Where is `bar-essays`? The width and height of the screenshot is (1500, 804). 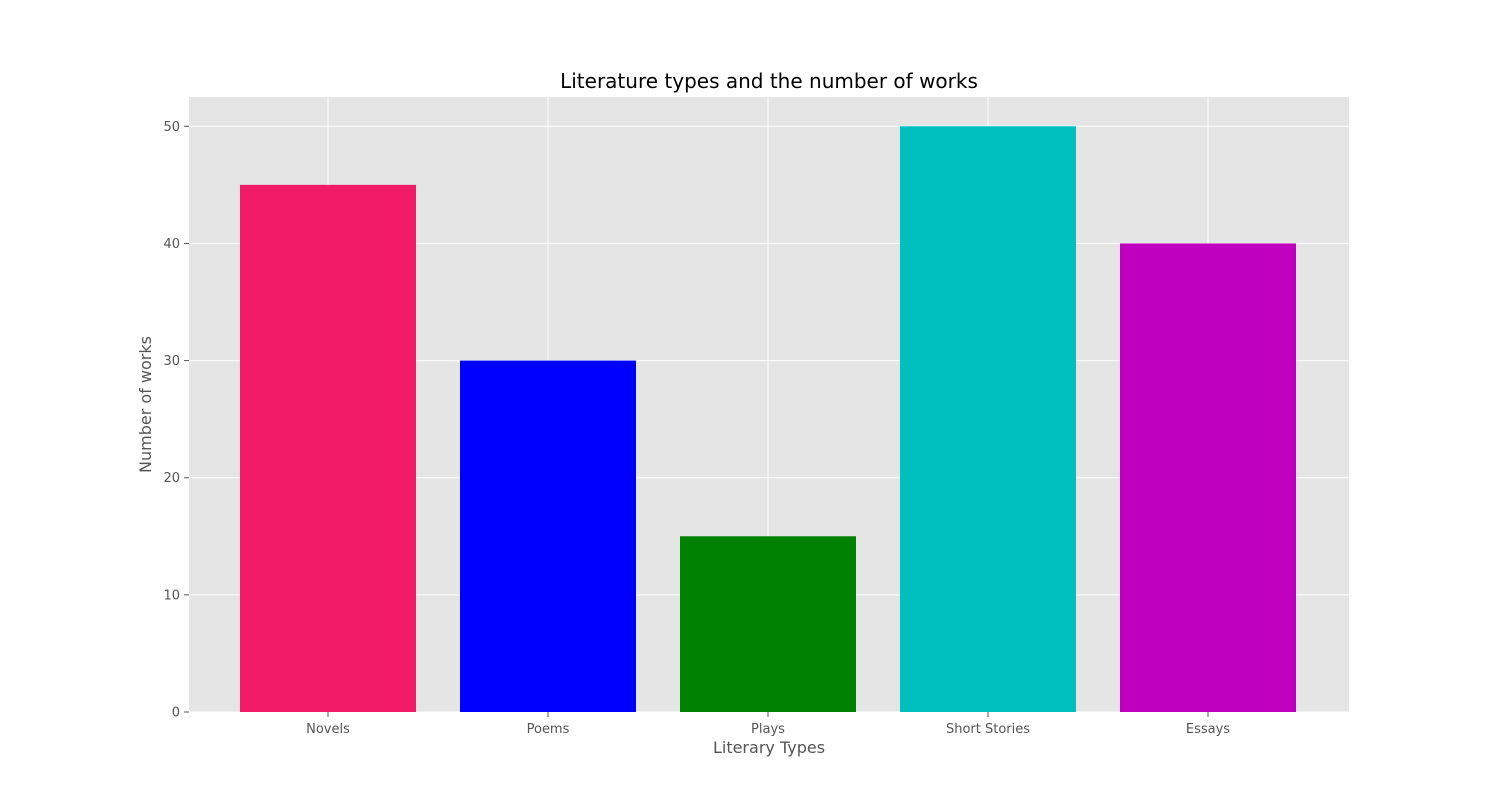
bar-essays is located at coordinates (1208, 477).